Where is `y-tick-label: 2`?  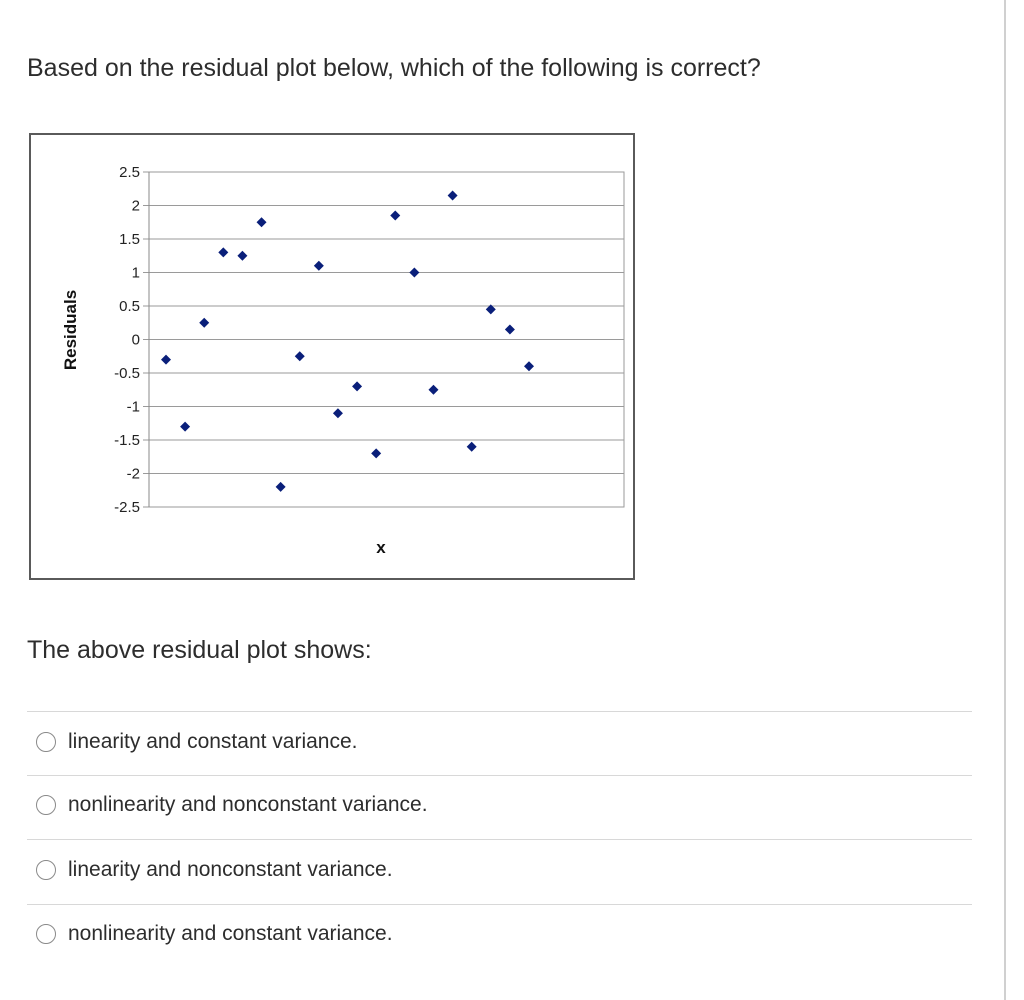 y-tick-label: 2 is located at coordinates (136, 206).